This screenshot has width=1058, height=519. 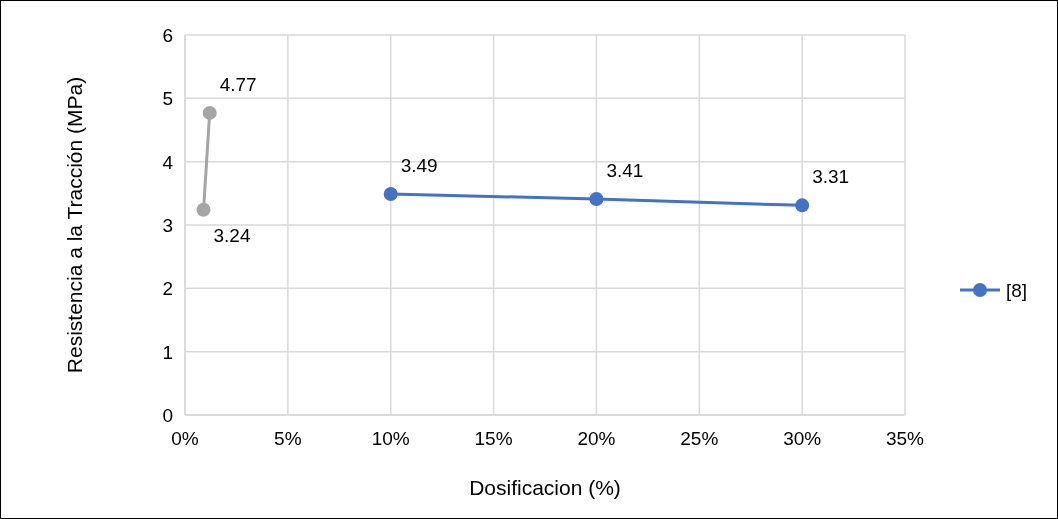 I want to click on x-tick-label: 0%, so click(x=185, y=438).